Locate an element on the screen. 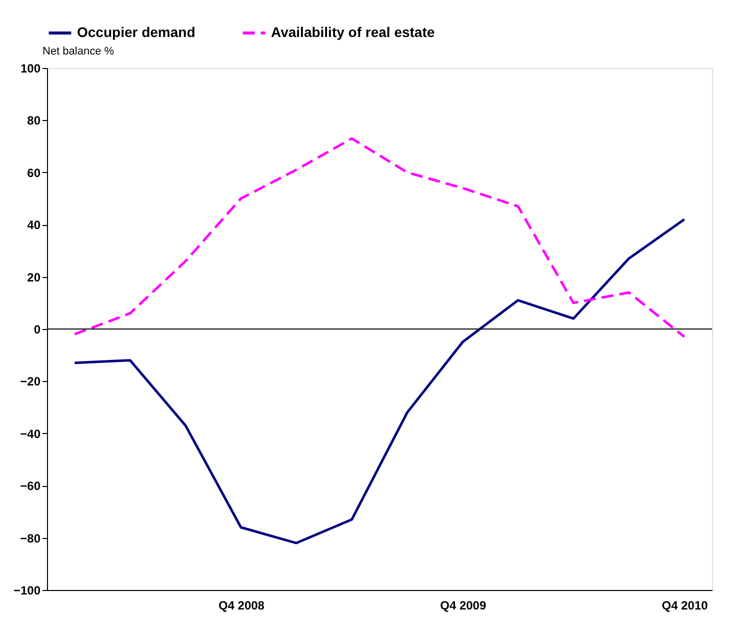 This screenshot has height=624, width=741. y-tick-label: 40 is located at coordinates (34, 225).